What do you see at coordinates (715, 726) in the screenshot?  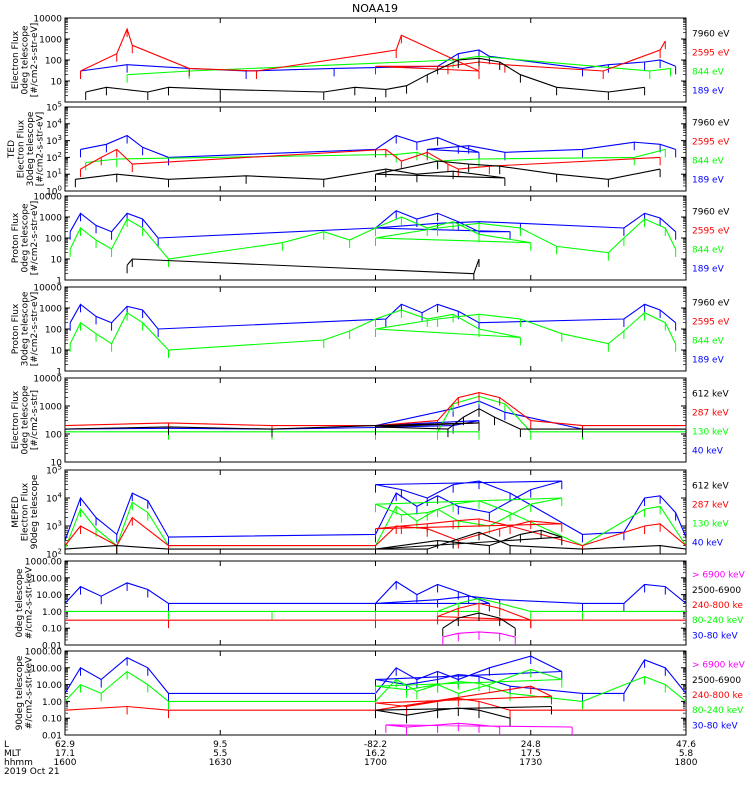 I see `legend-entry: 30-80 keV` at bounding box center [715, 726].